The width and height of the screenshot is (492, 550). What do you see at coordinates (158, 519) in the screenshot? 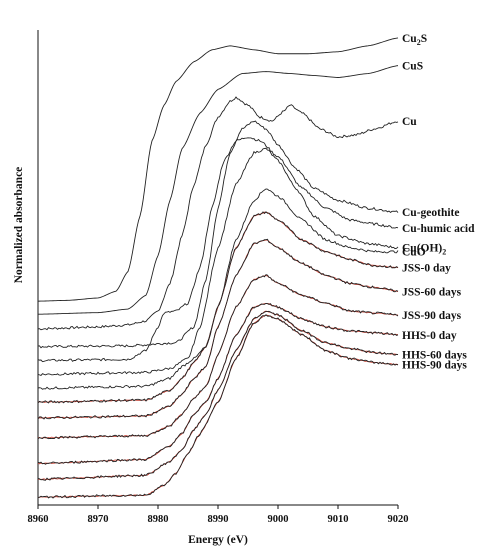
I see `x-tick-label: 8980` at bounding box center [158, 519].